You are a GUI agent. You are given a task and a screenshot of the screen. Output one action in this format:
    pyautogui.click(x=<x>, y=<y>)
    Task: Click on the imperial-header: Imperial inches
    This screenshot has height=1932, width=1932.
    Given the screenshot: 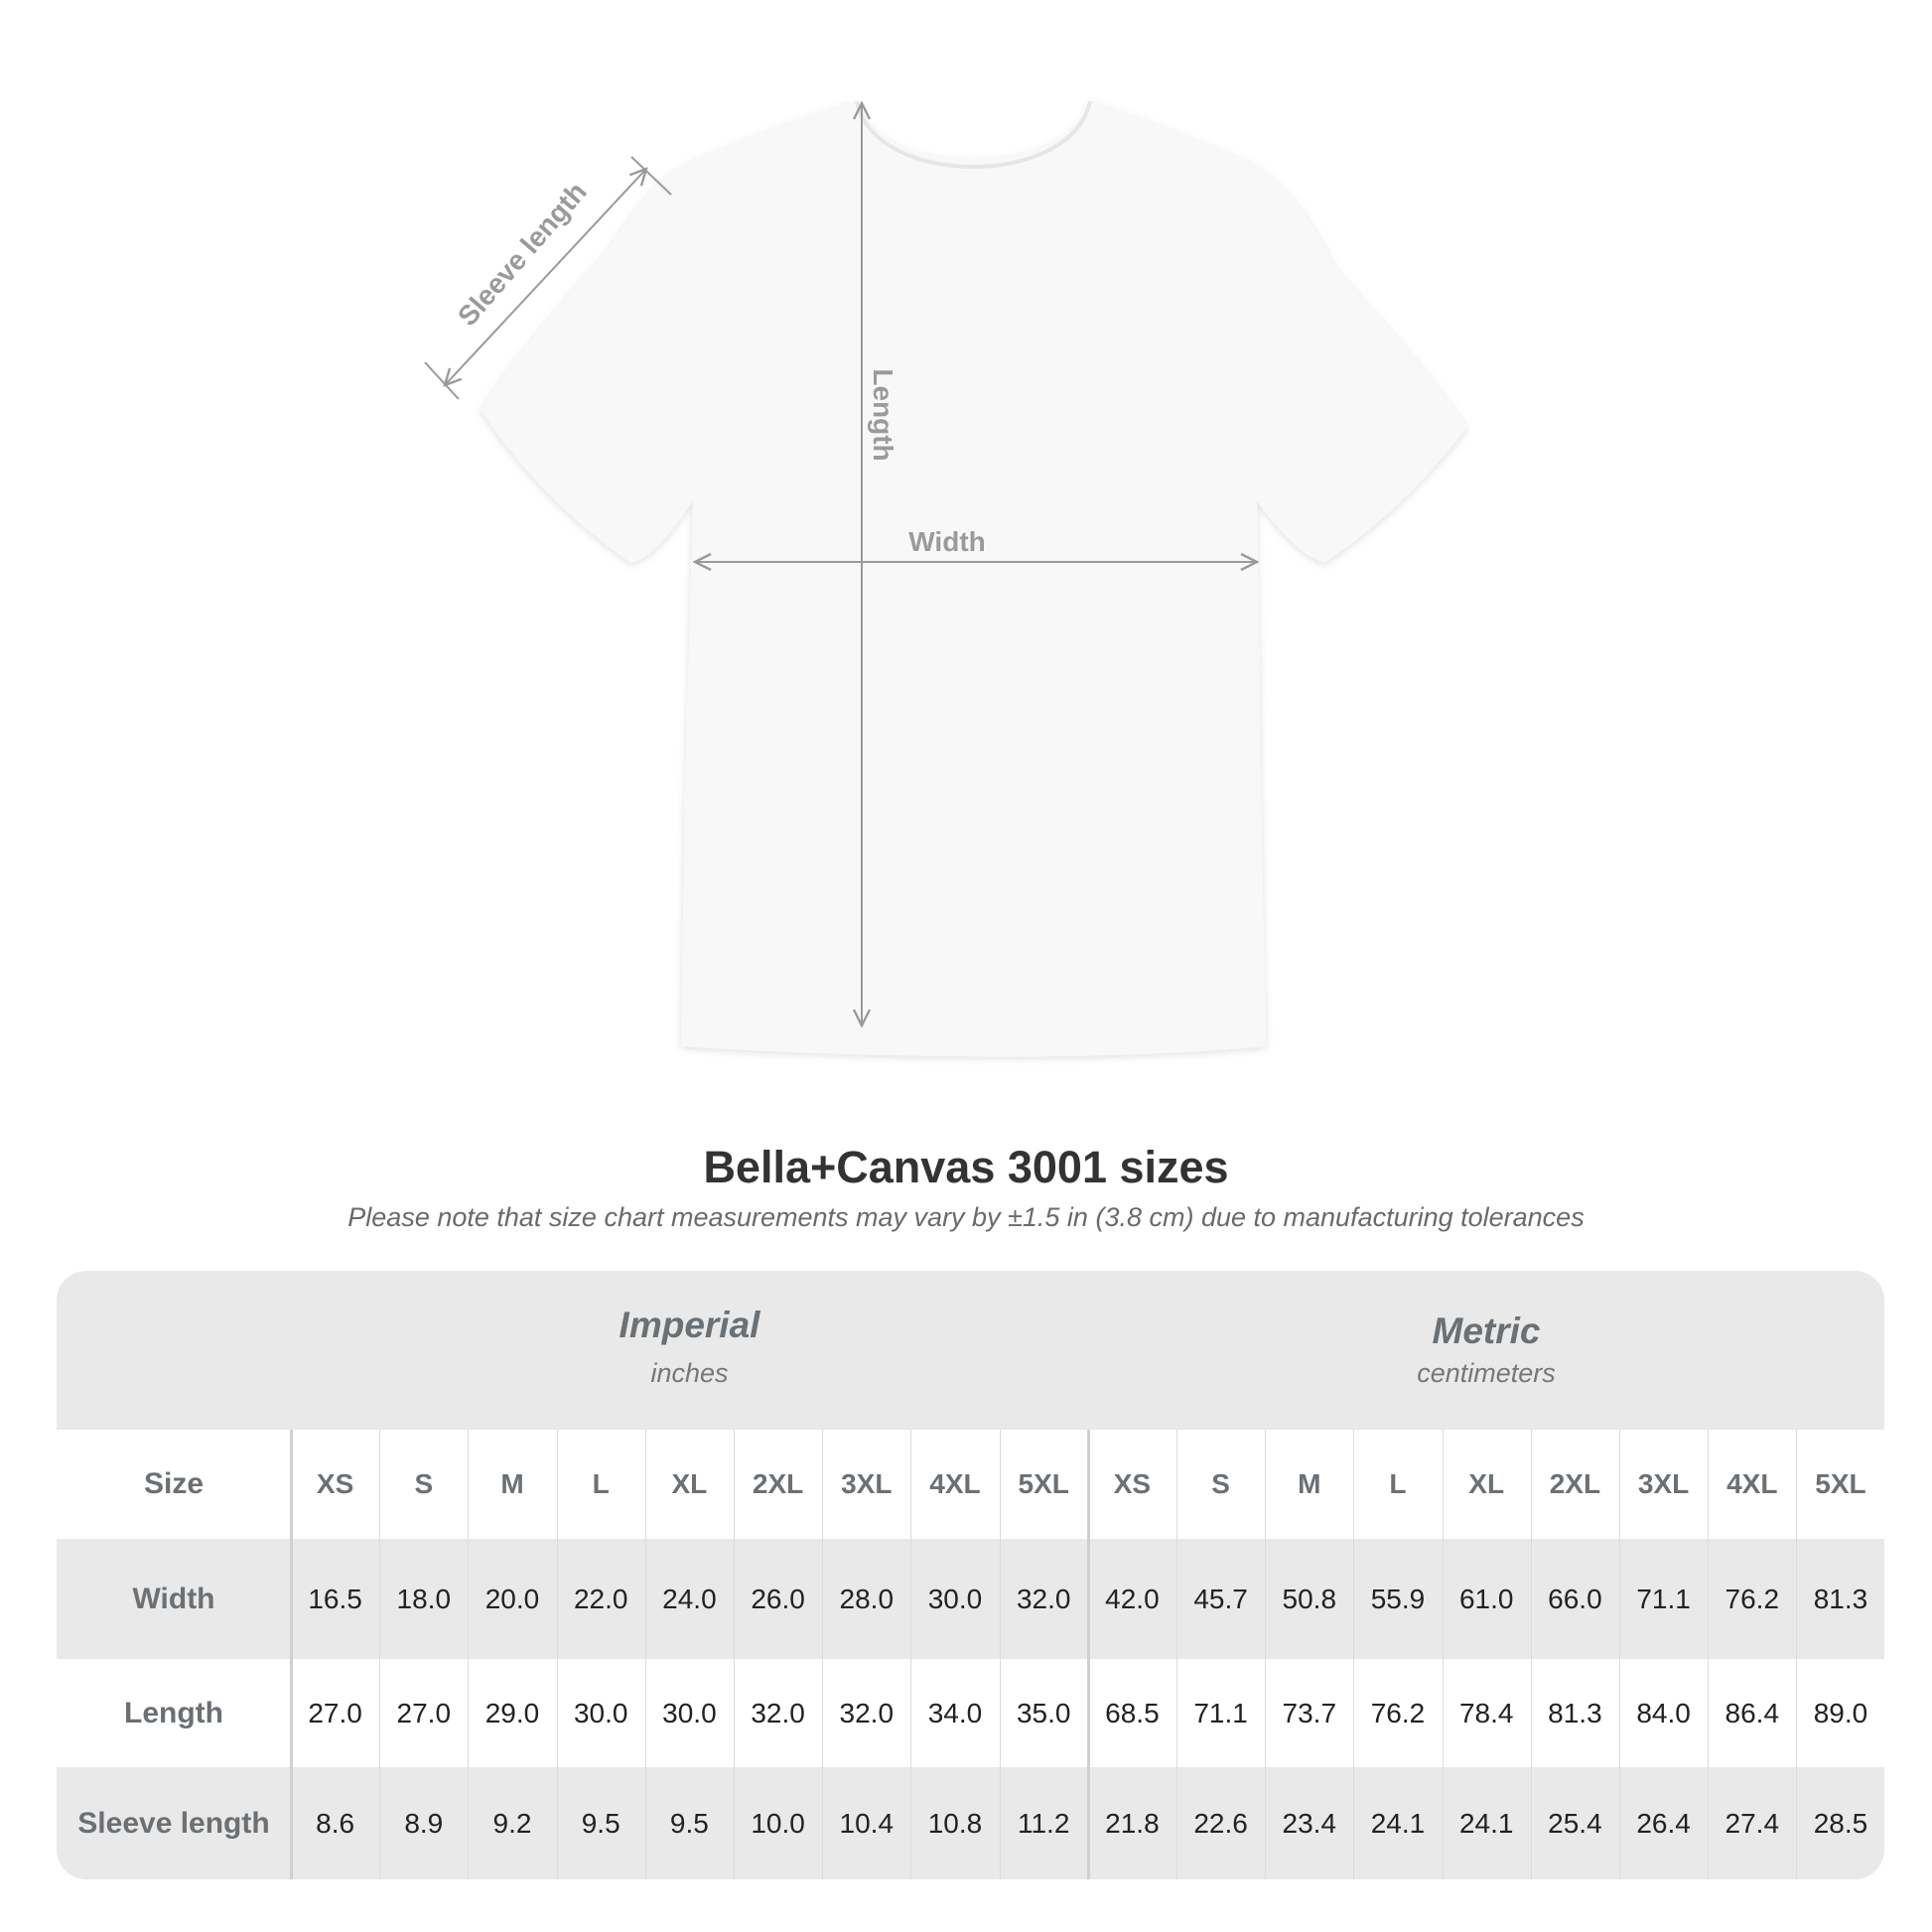 What is the action you would take?
    pyautogui.click(x=690, y=1350)
    